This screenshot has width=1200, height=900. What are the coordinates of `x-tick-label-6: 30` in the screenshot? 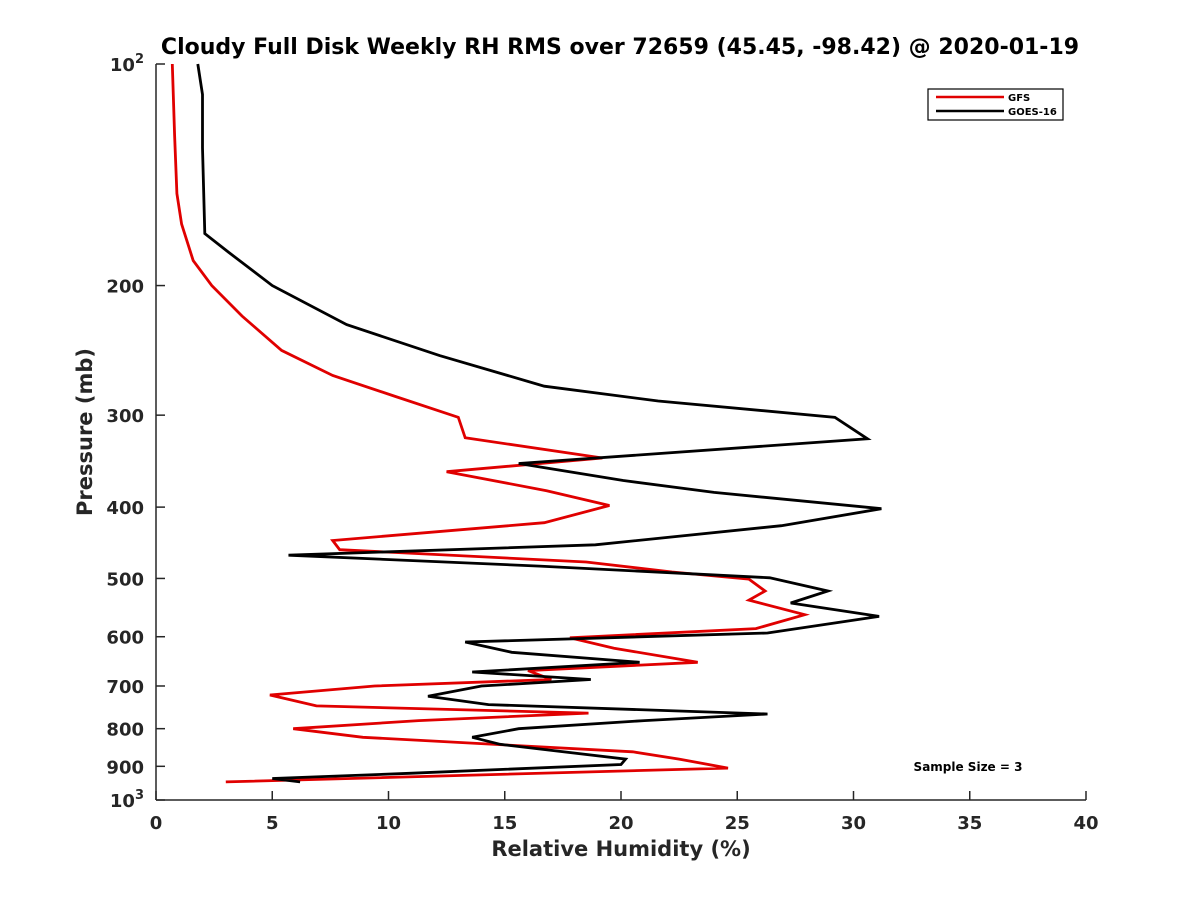 It's located at (853, 823).